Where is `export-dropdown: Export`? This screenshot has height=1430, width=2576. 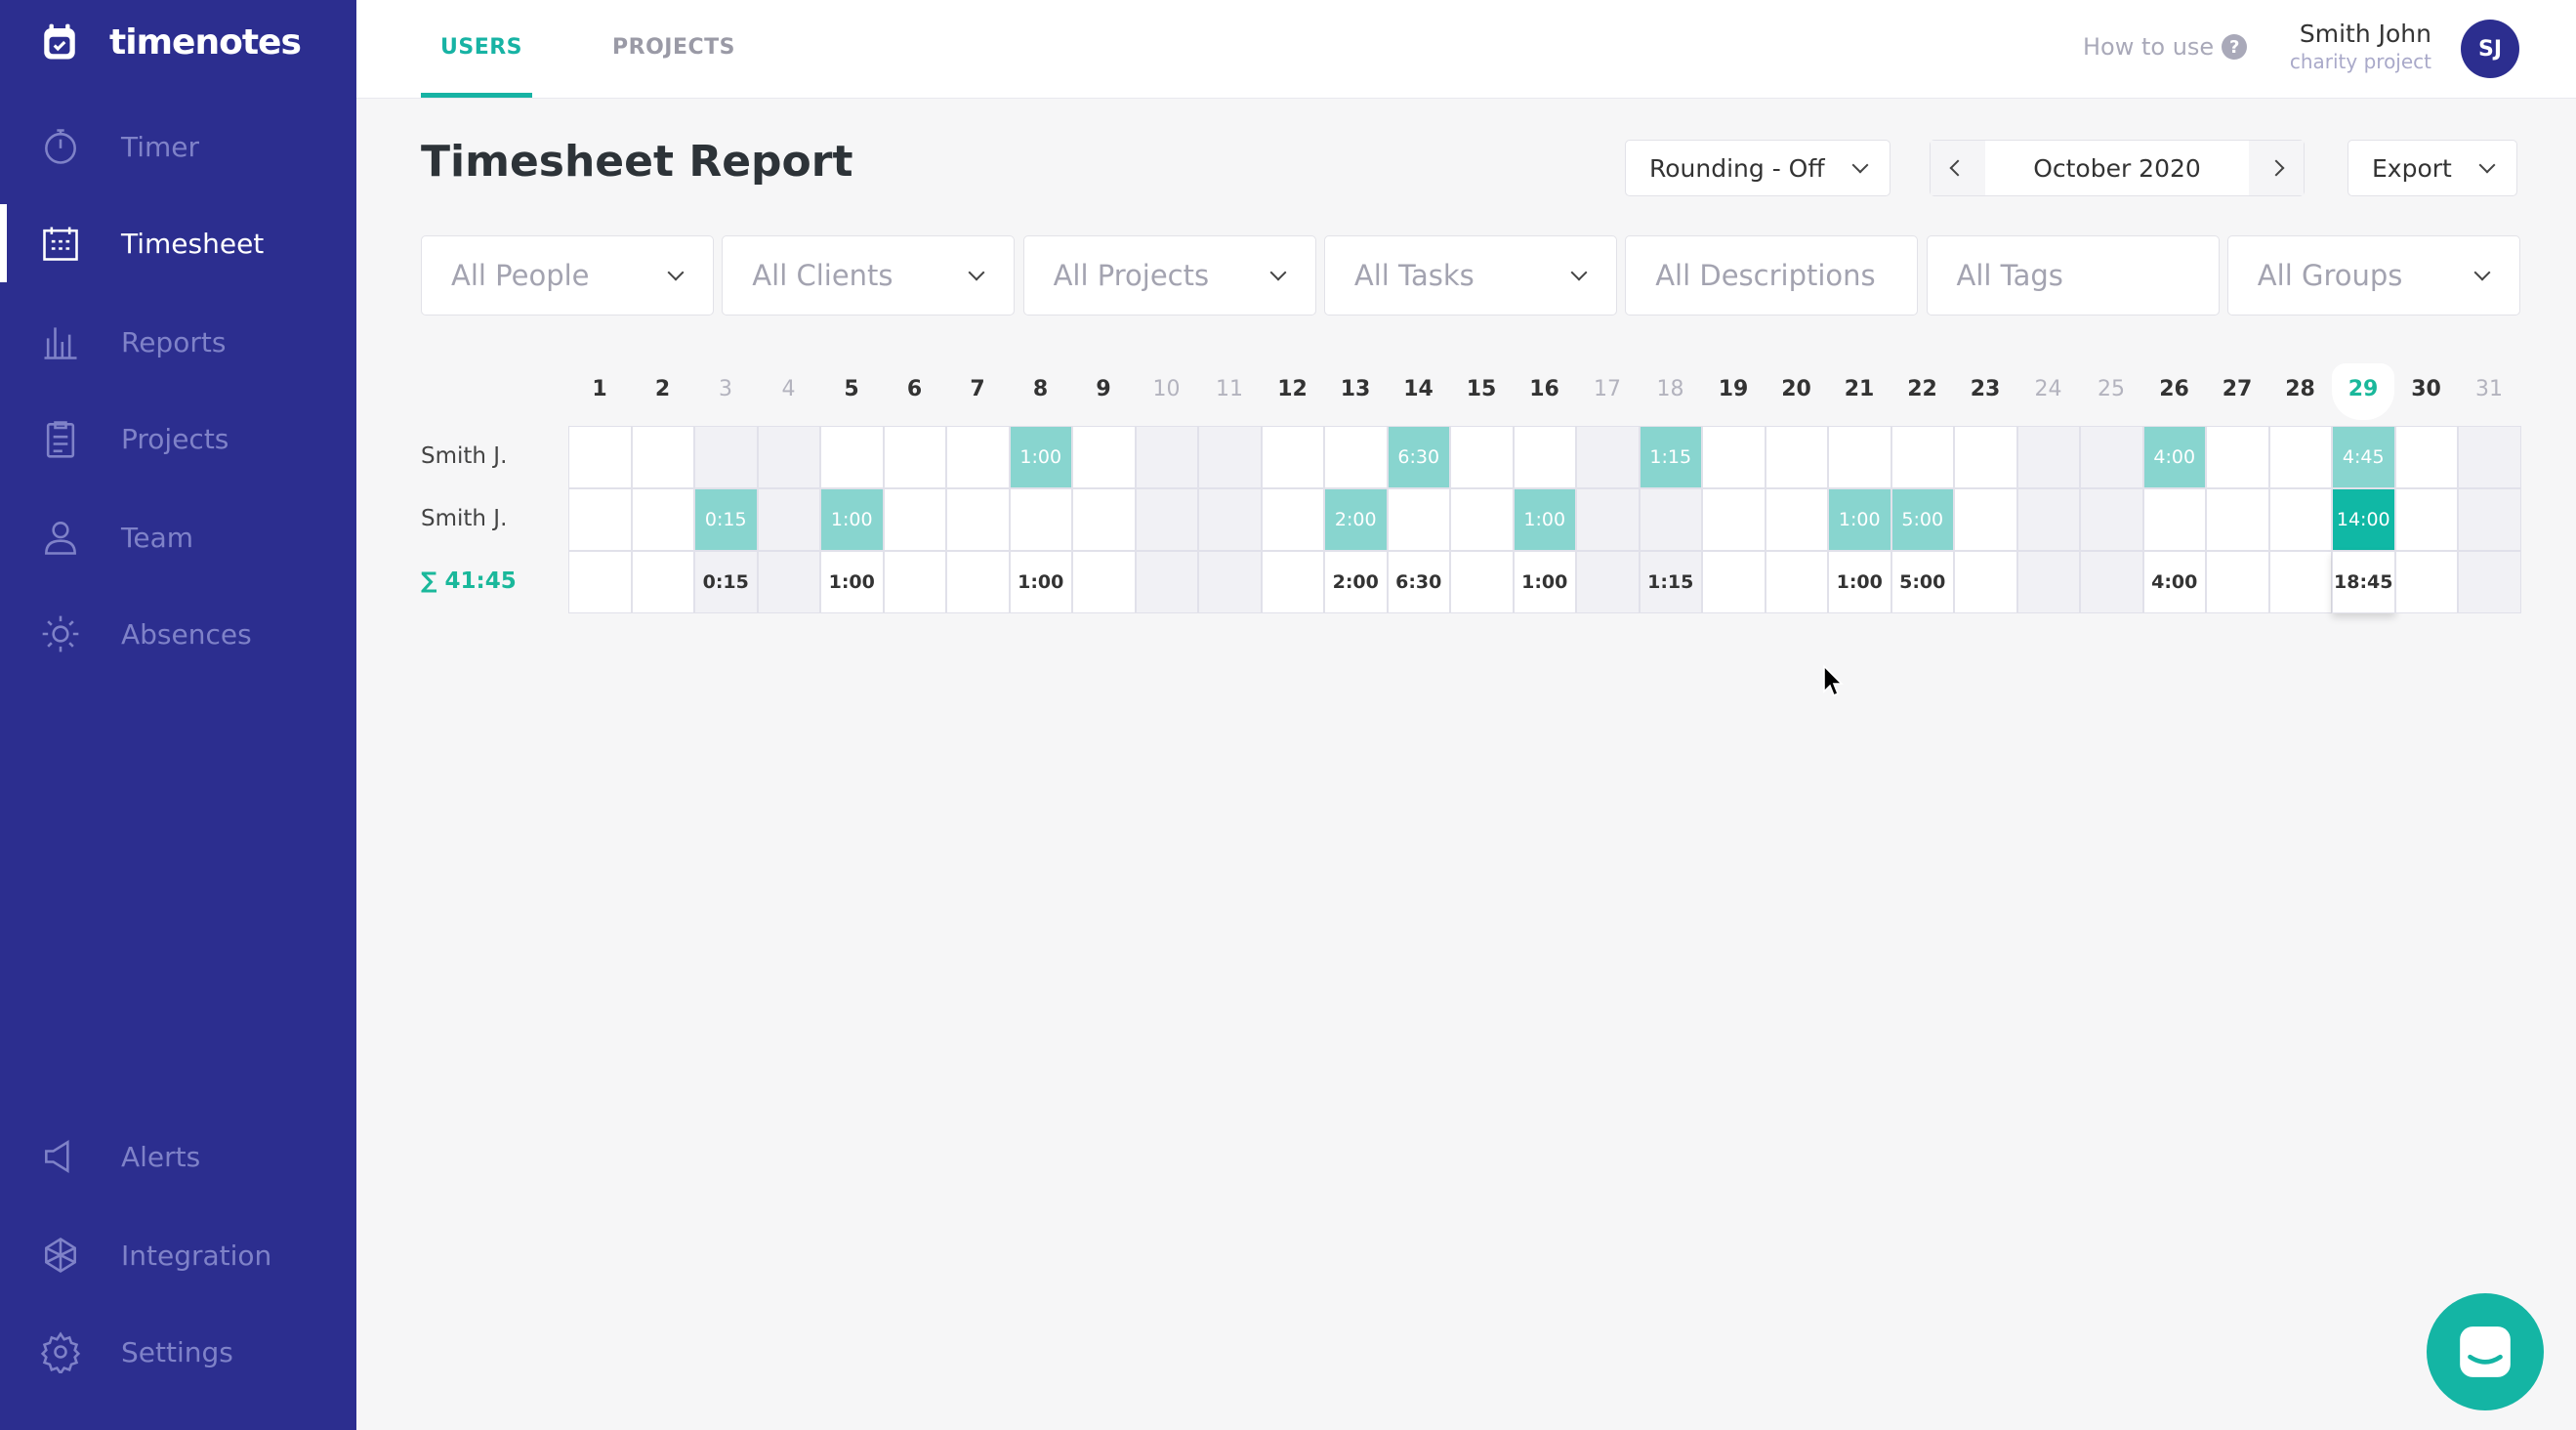 export-dropdown: Export is located at coordinates (2432, 168).